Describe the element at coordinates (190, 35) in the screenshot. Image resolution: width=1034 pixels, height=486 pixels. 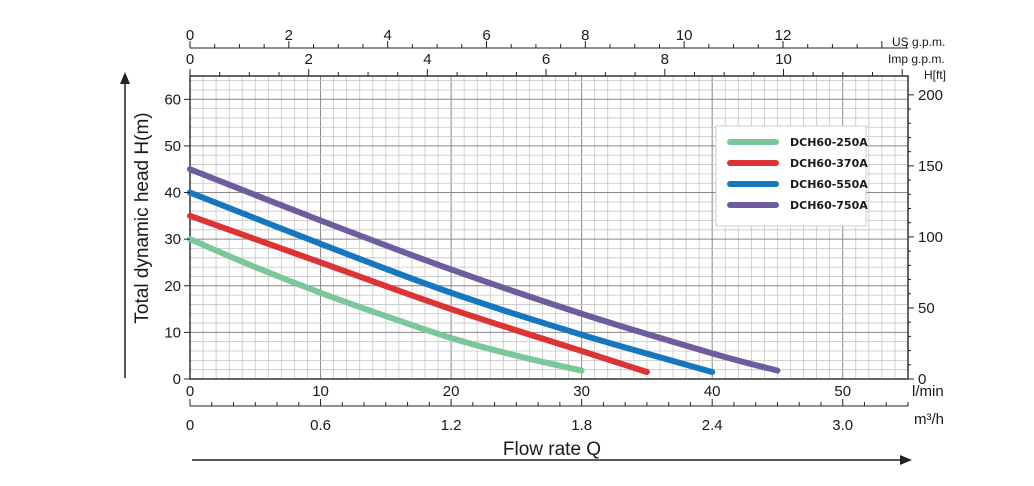
I see `x-us-gpm-tick-label: 0` at that location.